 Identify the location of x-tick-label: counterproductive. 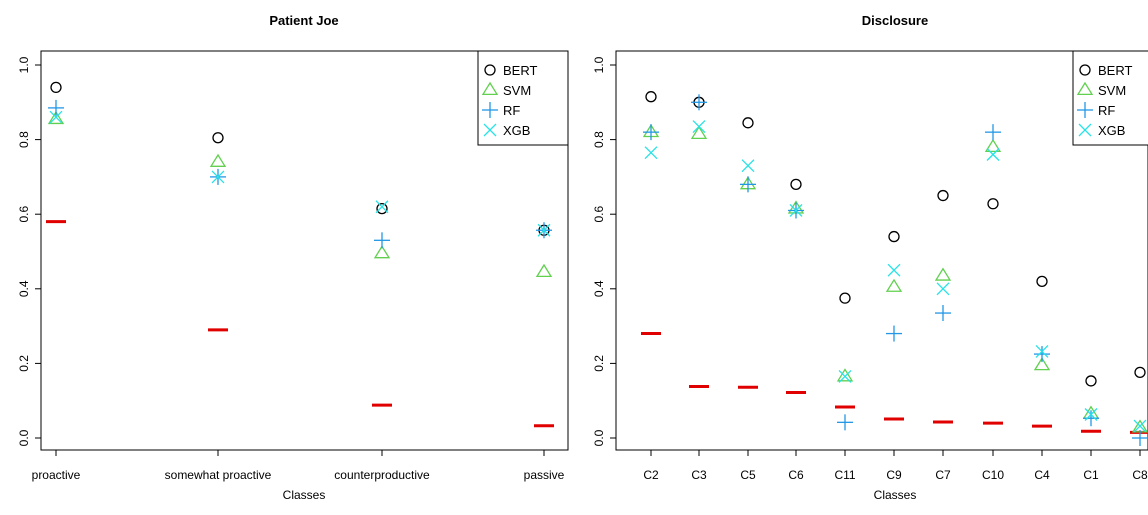
(382, 475).